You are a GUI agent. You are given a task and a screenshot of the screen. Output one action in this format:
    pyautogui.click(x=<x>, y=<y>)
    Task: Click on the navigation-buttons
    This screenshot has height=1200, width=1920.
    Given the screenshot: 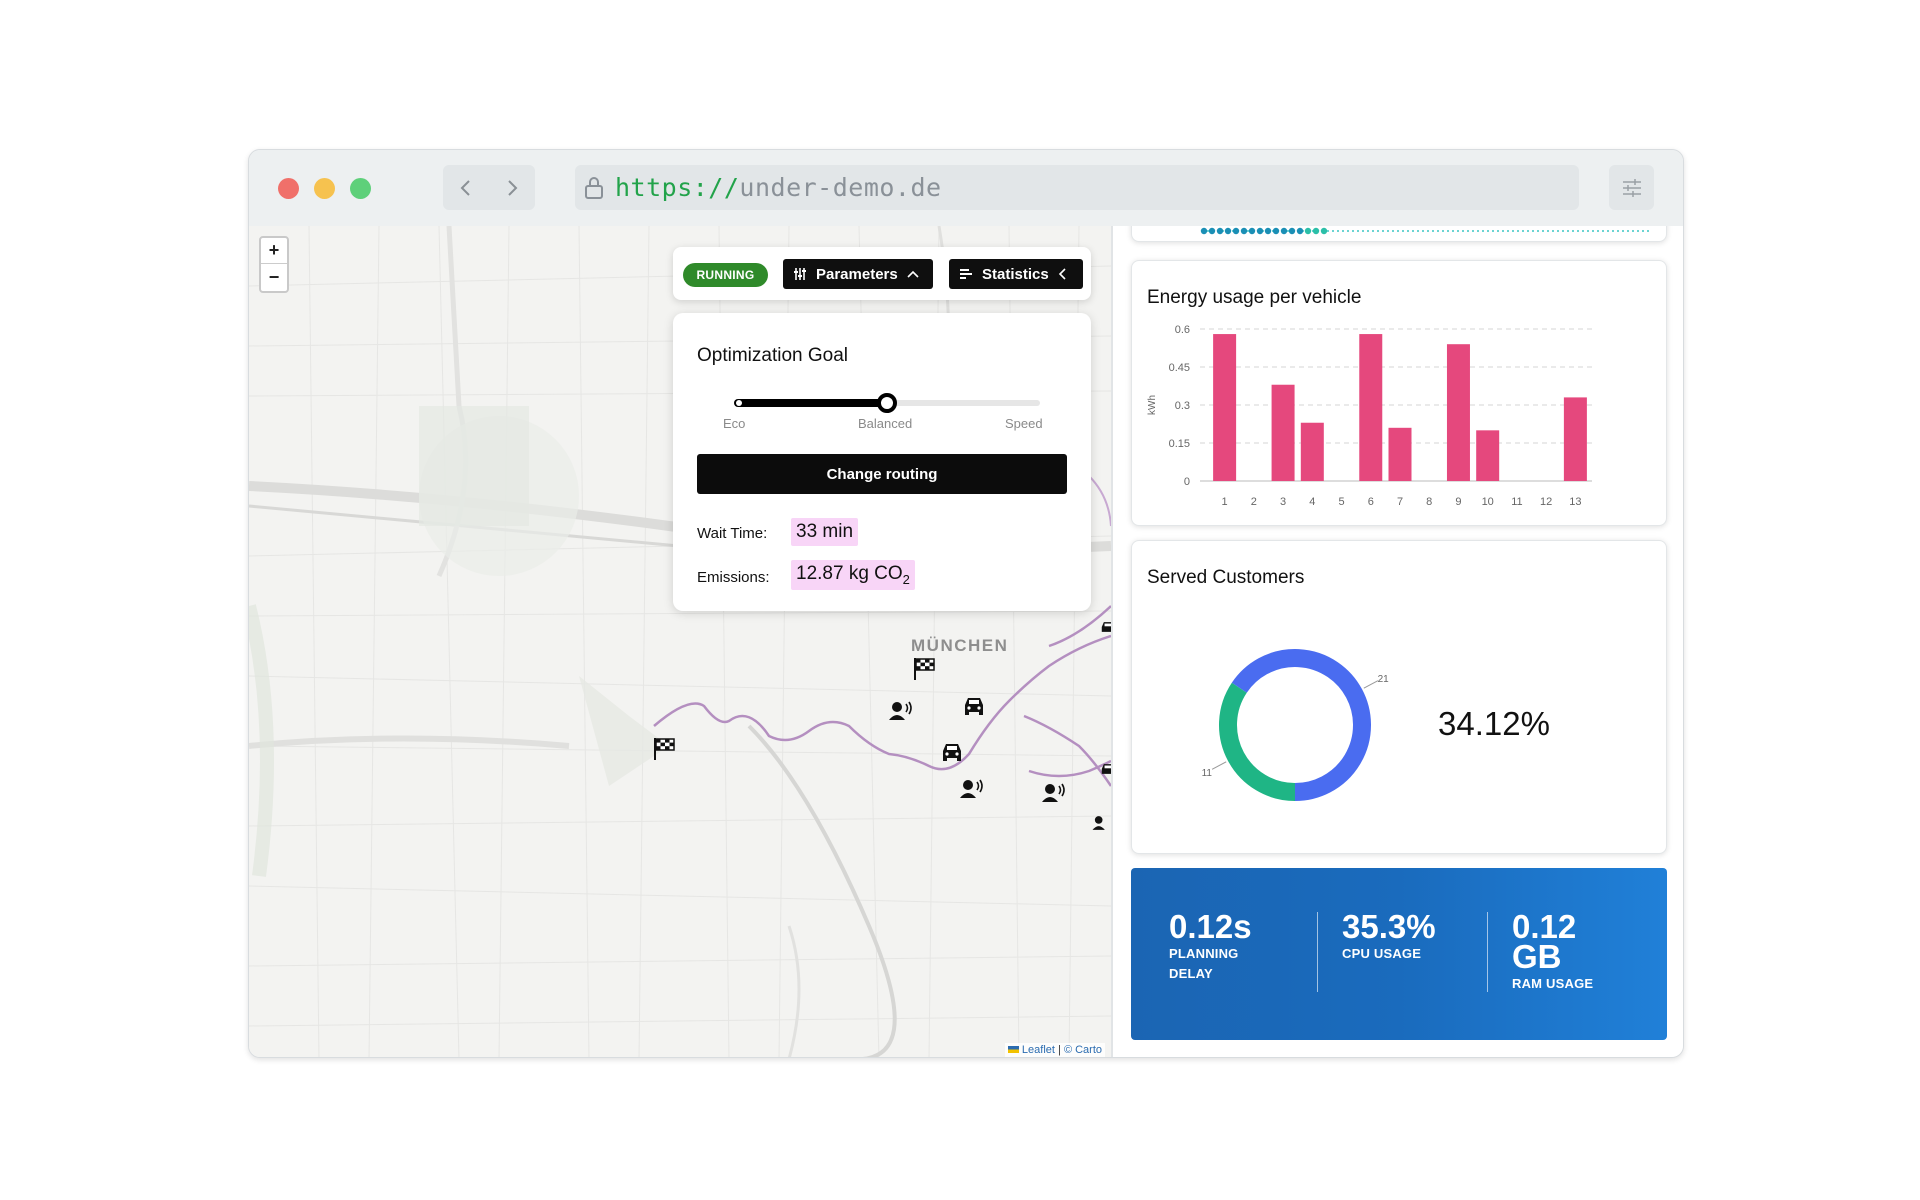 What is the action you would take?
    pyautogui.click(x=489, y=187)
    